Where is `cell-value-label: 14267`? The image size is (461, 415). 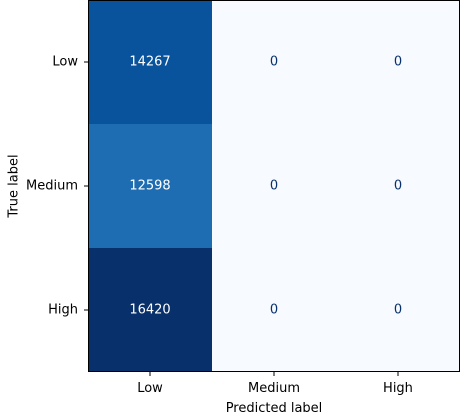
cell-value-label: 14267 is located at coordinates (149, 62).